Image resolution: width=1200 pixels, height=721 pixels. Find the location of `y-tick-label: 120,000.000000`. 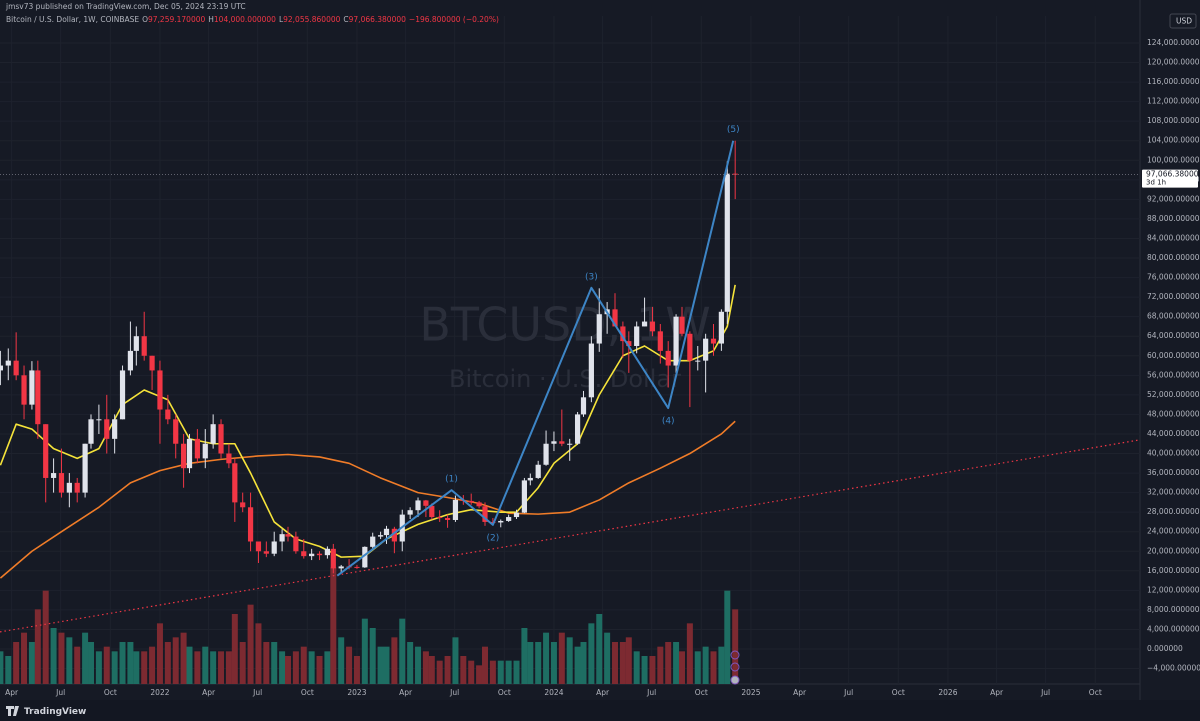

y-tick-label: 120,000.000000 is located at coordinates (1173, 62).